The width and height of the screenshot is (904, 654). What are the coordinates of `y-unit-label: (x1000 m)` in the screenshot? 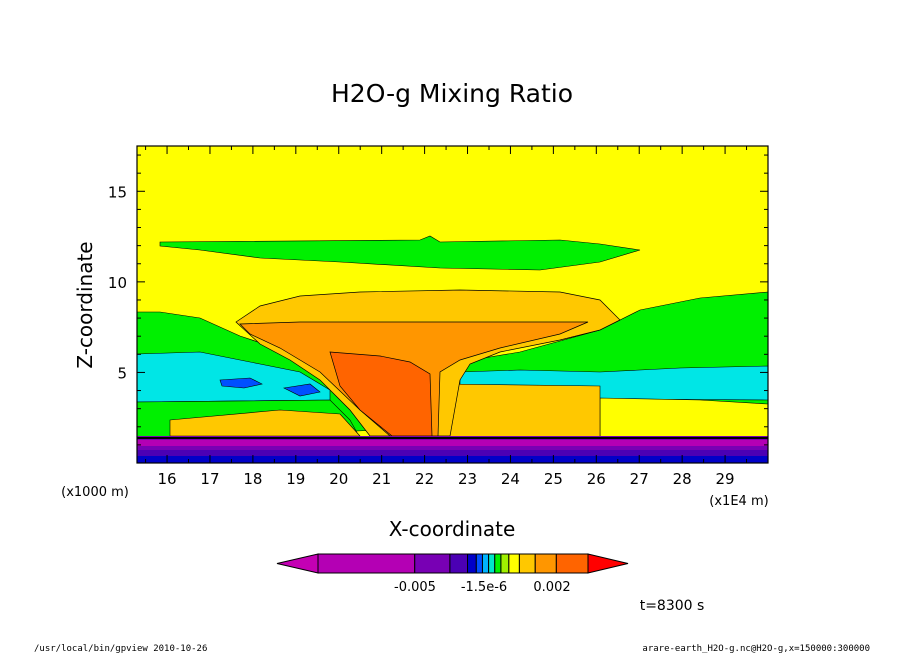 It's located at (95, 492).